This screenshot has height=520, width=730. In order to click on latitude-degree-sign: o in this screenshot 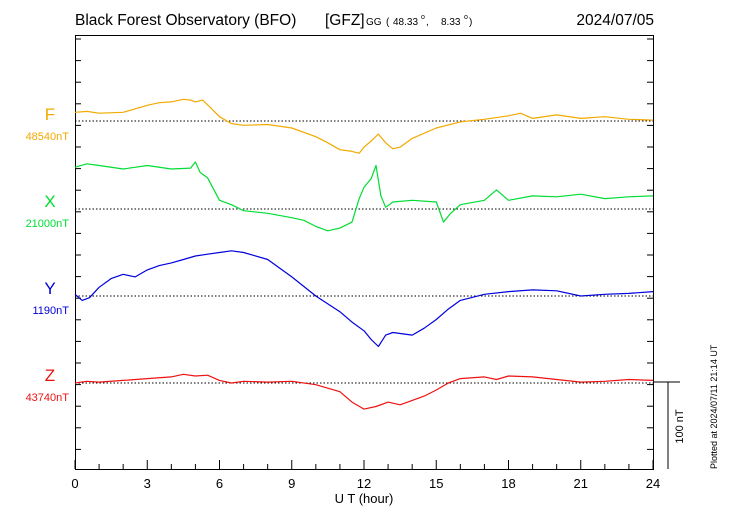, I will do `click(423, 17)`.